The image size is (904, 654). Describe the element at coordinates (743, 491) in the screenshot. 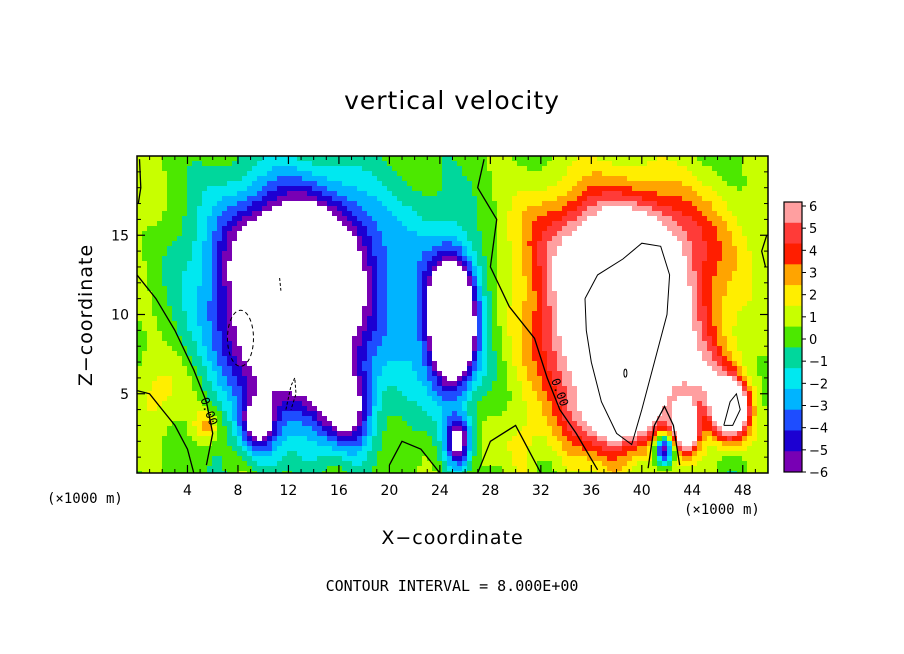

I see `x-tick-label: 48` at that location.